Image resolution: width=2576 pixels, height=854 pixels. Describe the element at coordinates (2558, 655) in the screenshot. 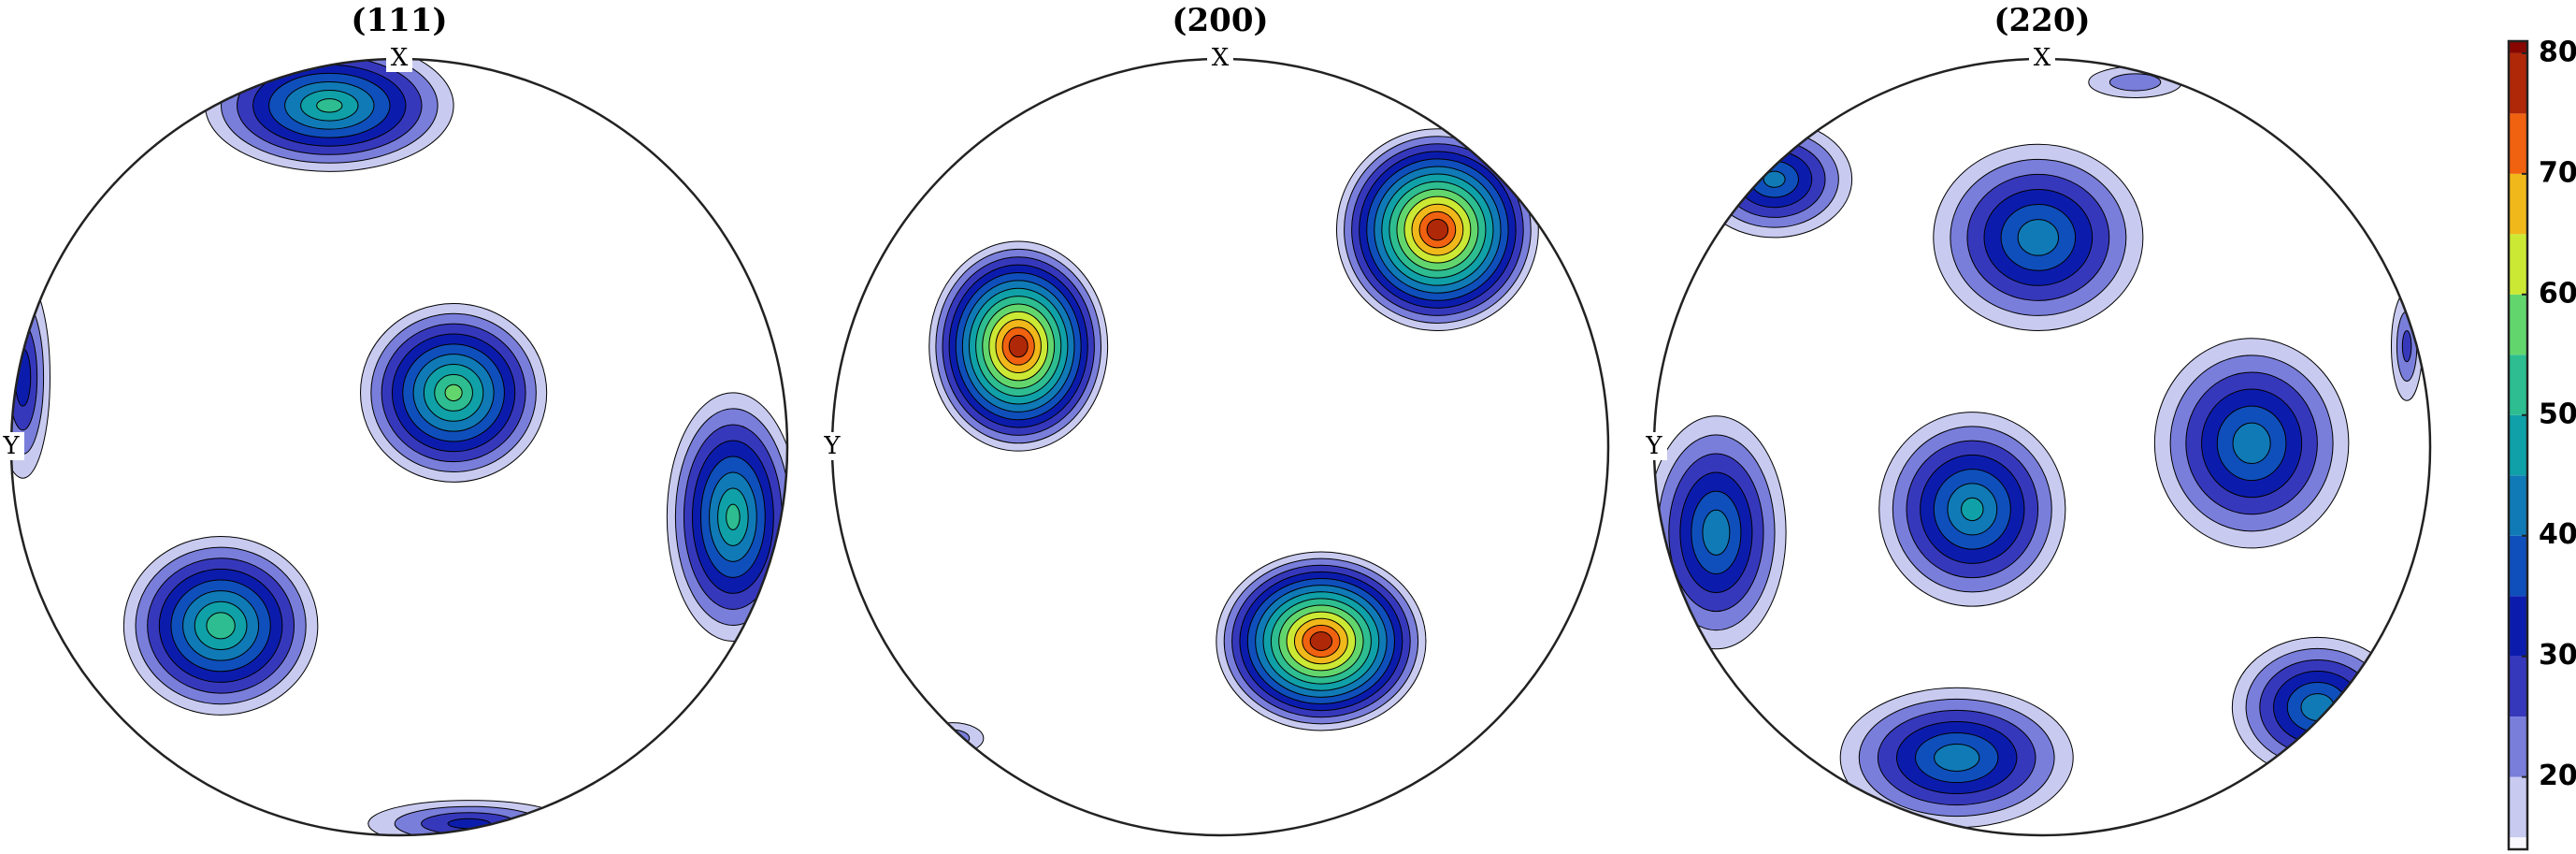

I see `colorbar-tick-label: 30` at that location.